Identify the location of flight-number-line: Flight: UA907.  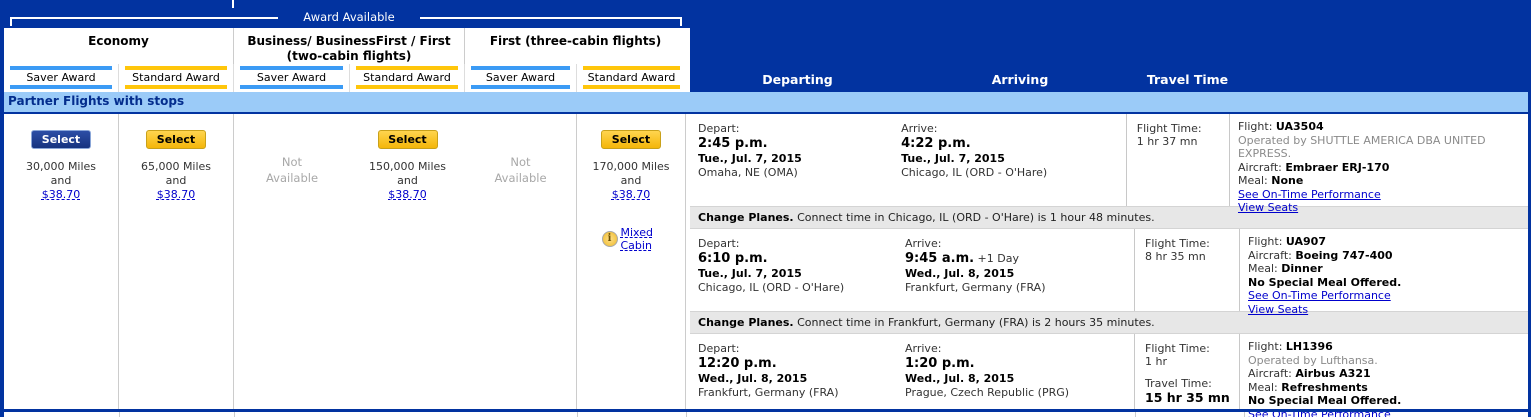
(1287, 241).